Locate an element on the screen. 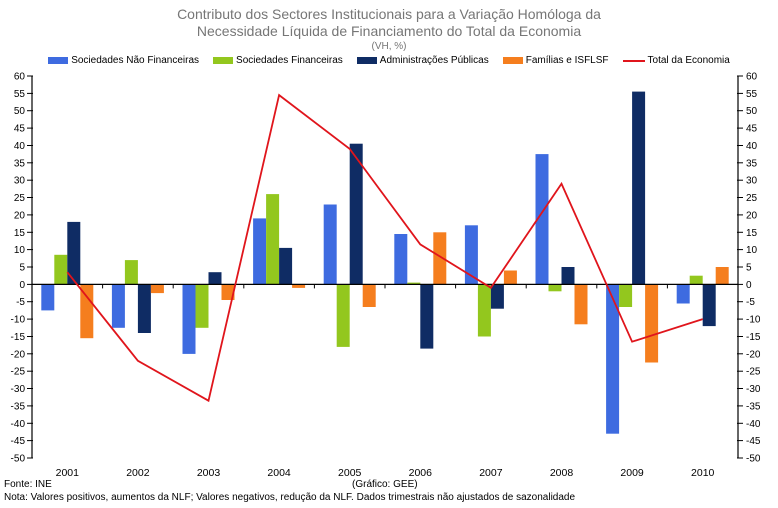 This screenshot has width=778, height=508. legend-item: Administrações Públicas is located at coordinates (422, 60).